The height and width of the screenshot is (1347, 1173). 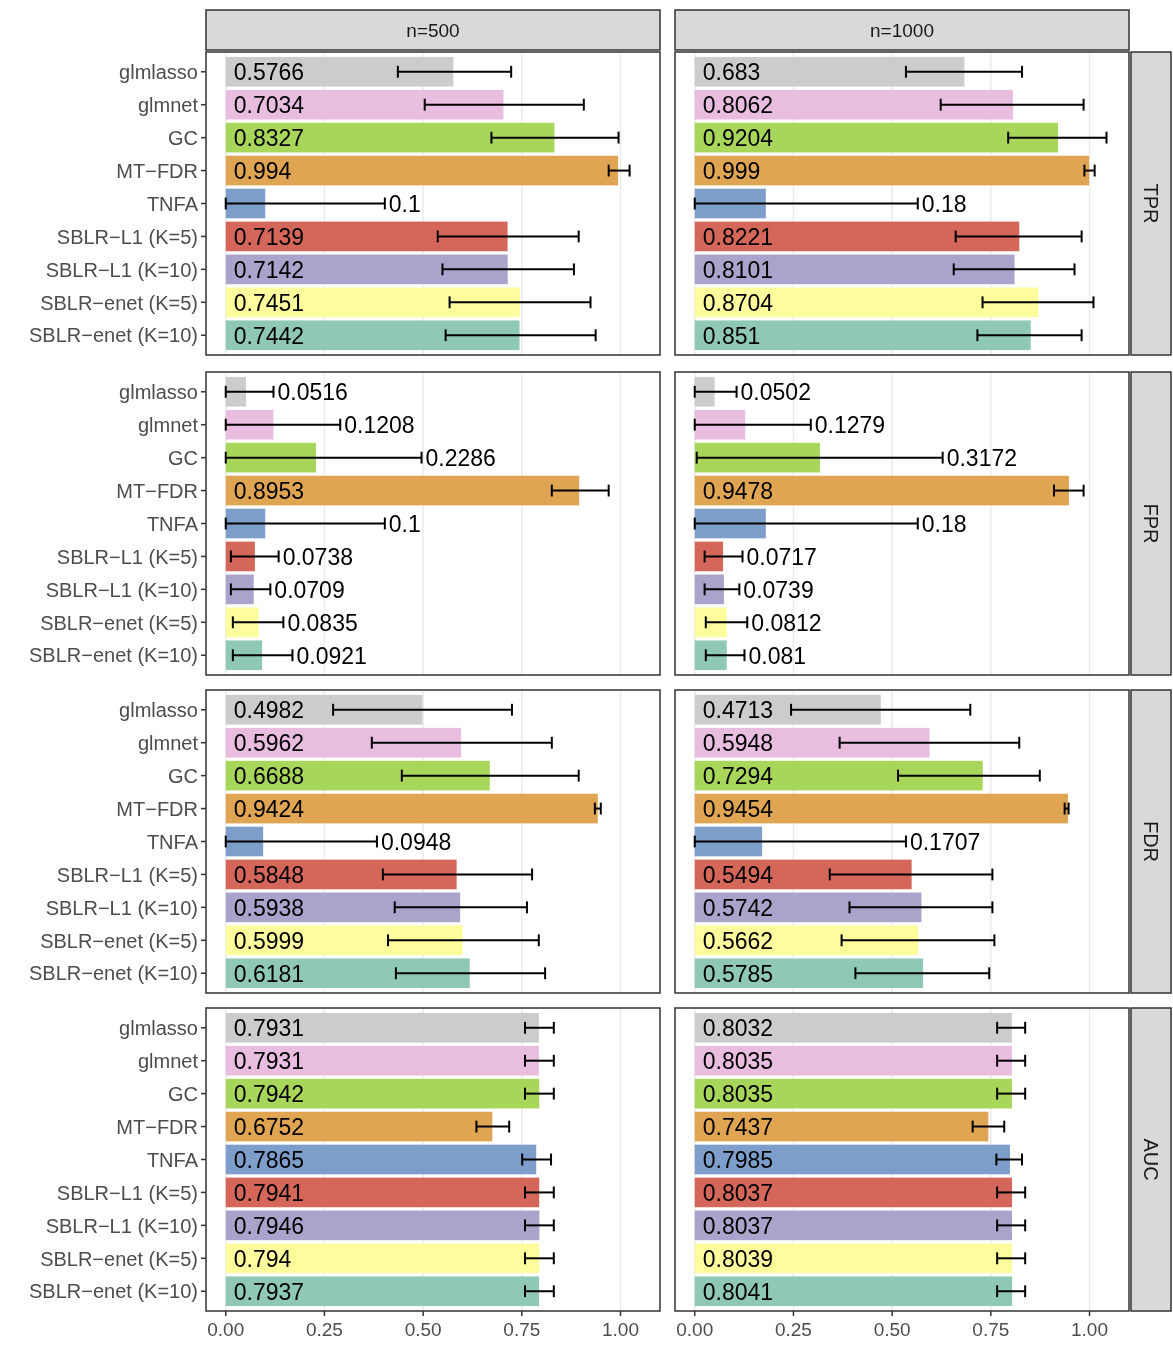 What do you see at coordinates (269, 1159) in the screenshot?
I see `data-label: 0.7865` at bounding box center [269, 1159].